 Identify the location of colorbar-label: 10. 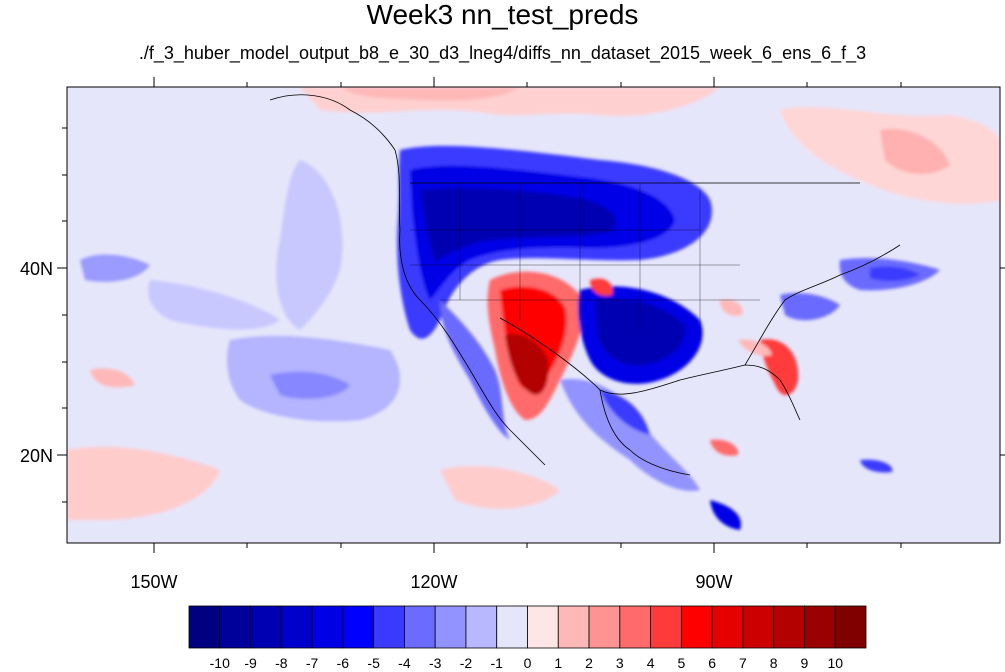
(835, 663).